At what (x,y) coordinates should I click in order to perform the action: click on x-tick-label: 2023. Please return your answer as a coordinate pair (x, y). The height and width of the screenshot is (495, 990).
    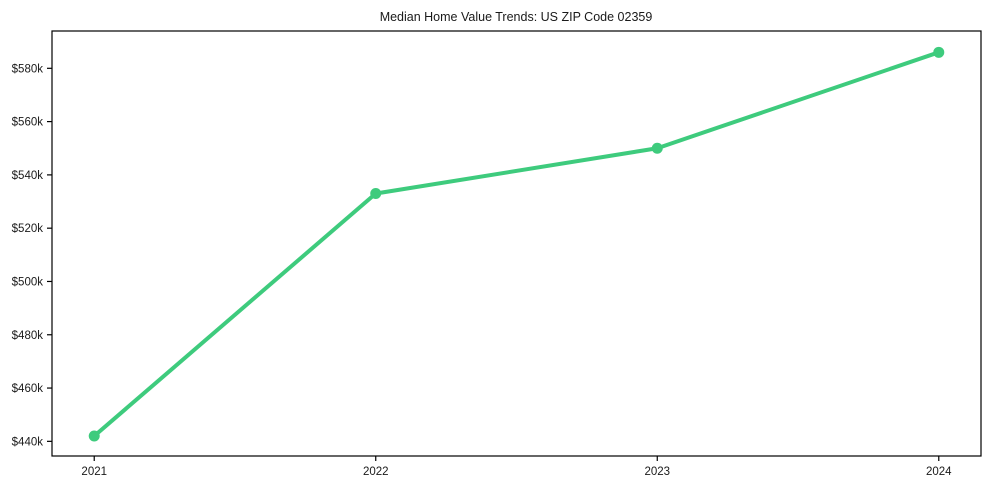
    Looking at the image, I should click on (657, 472).